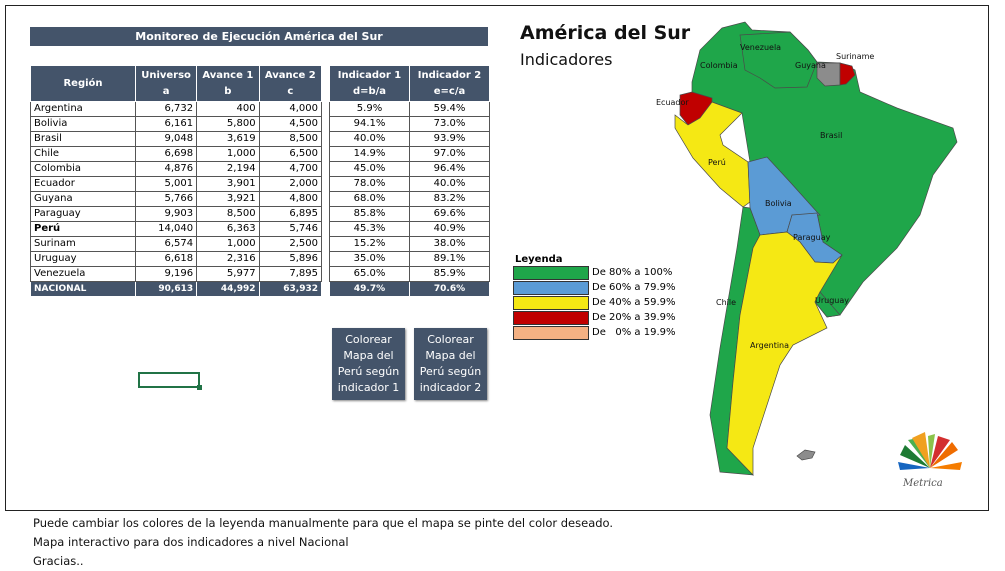 The image size is (1005, 571). I want to click on total-row: 49.7% 70.6%, so click(409, 289).